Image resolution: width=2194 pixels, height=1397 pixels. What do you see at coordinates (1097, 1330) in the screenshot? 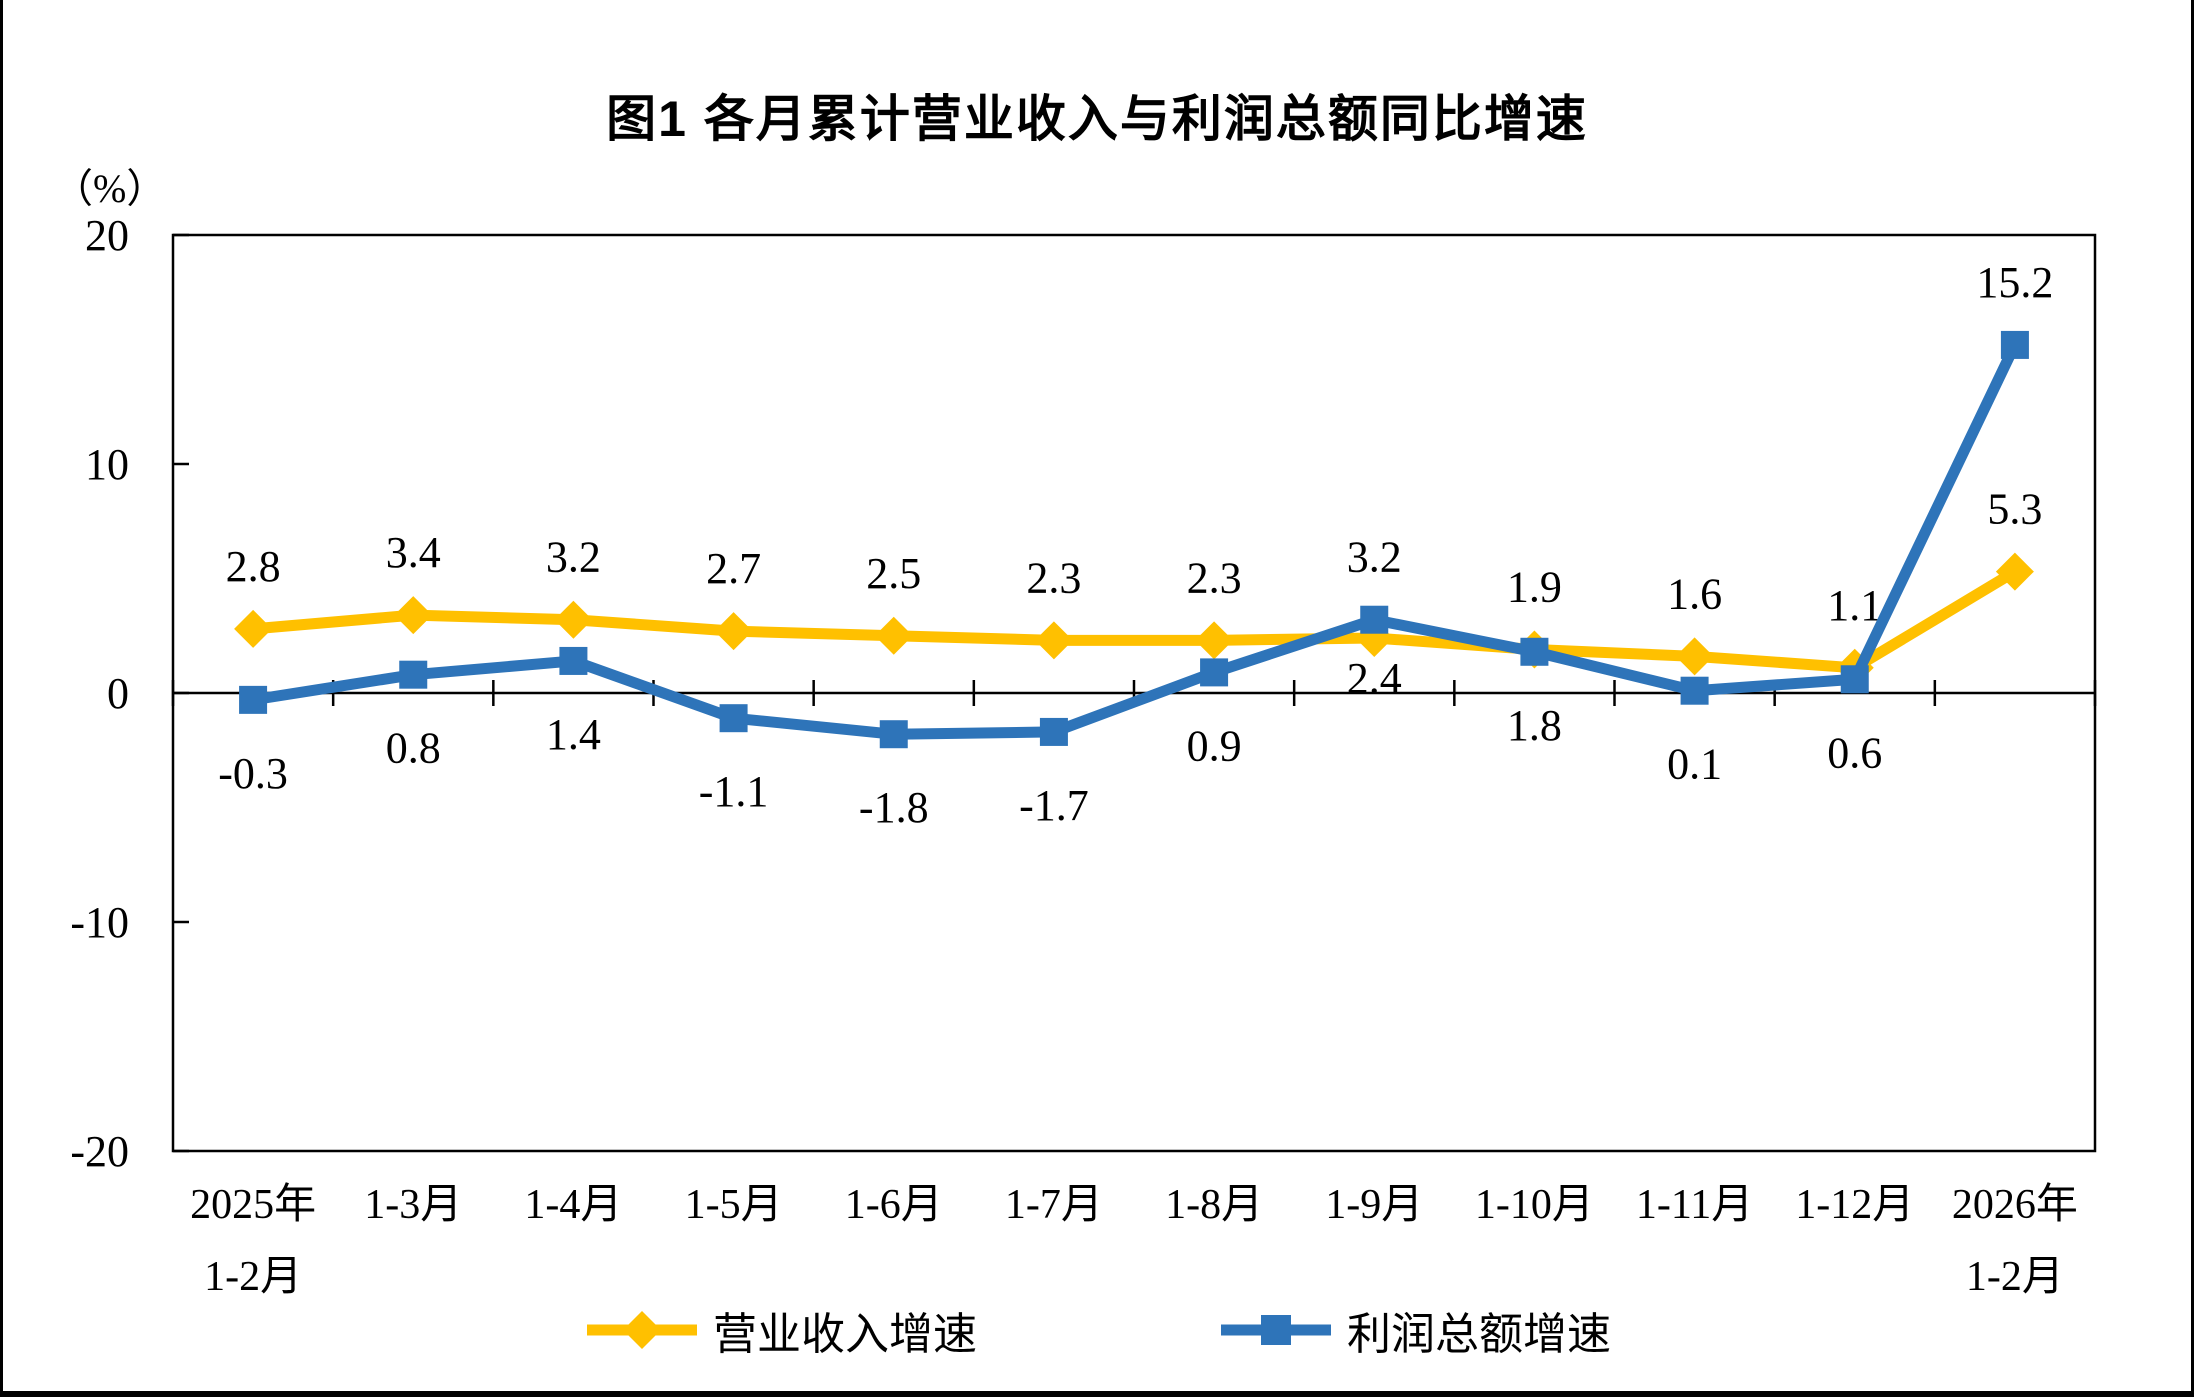
I see `legend: 营业收入增速 利润总额增速` at bounding box center [1097, 1330].